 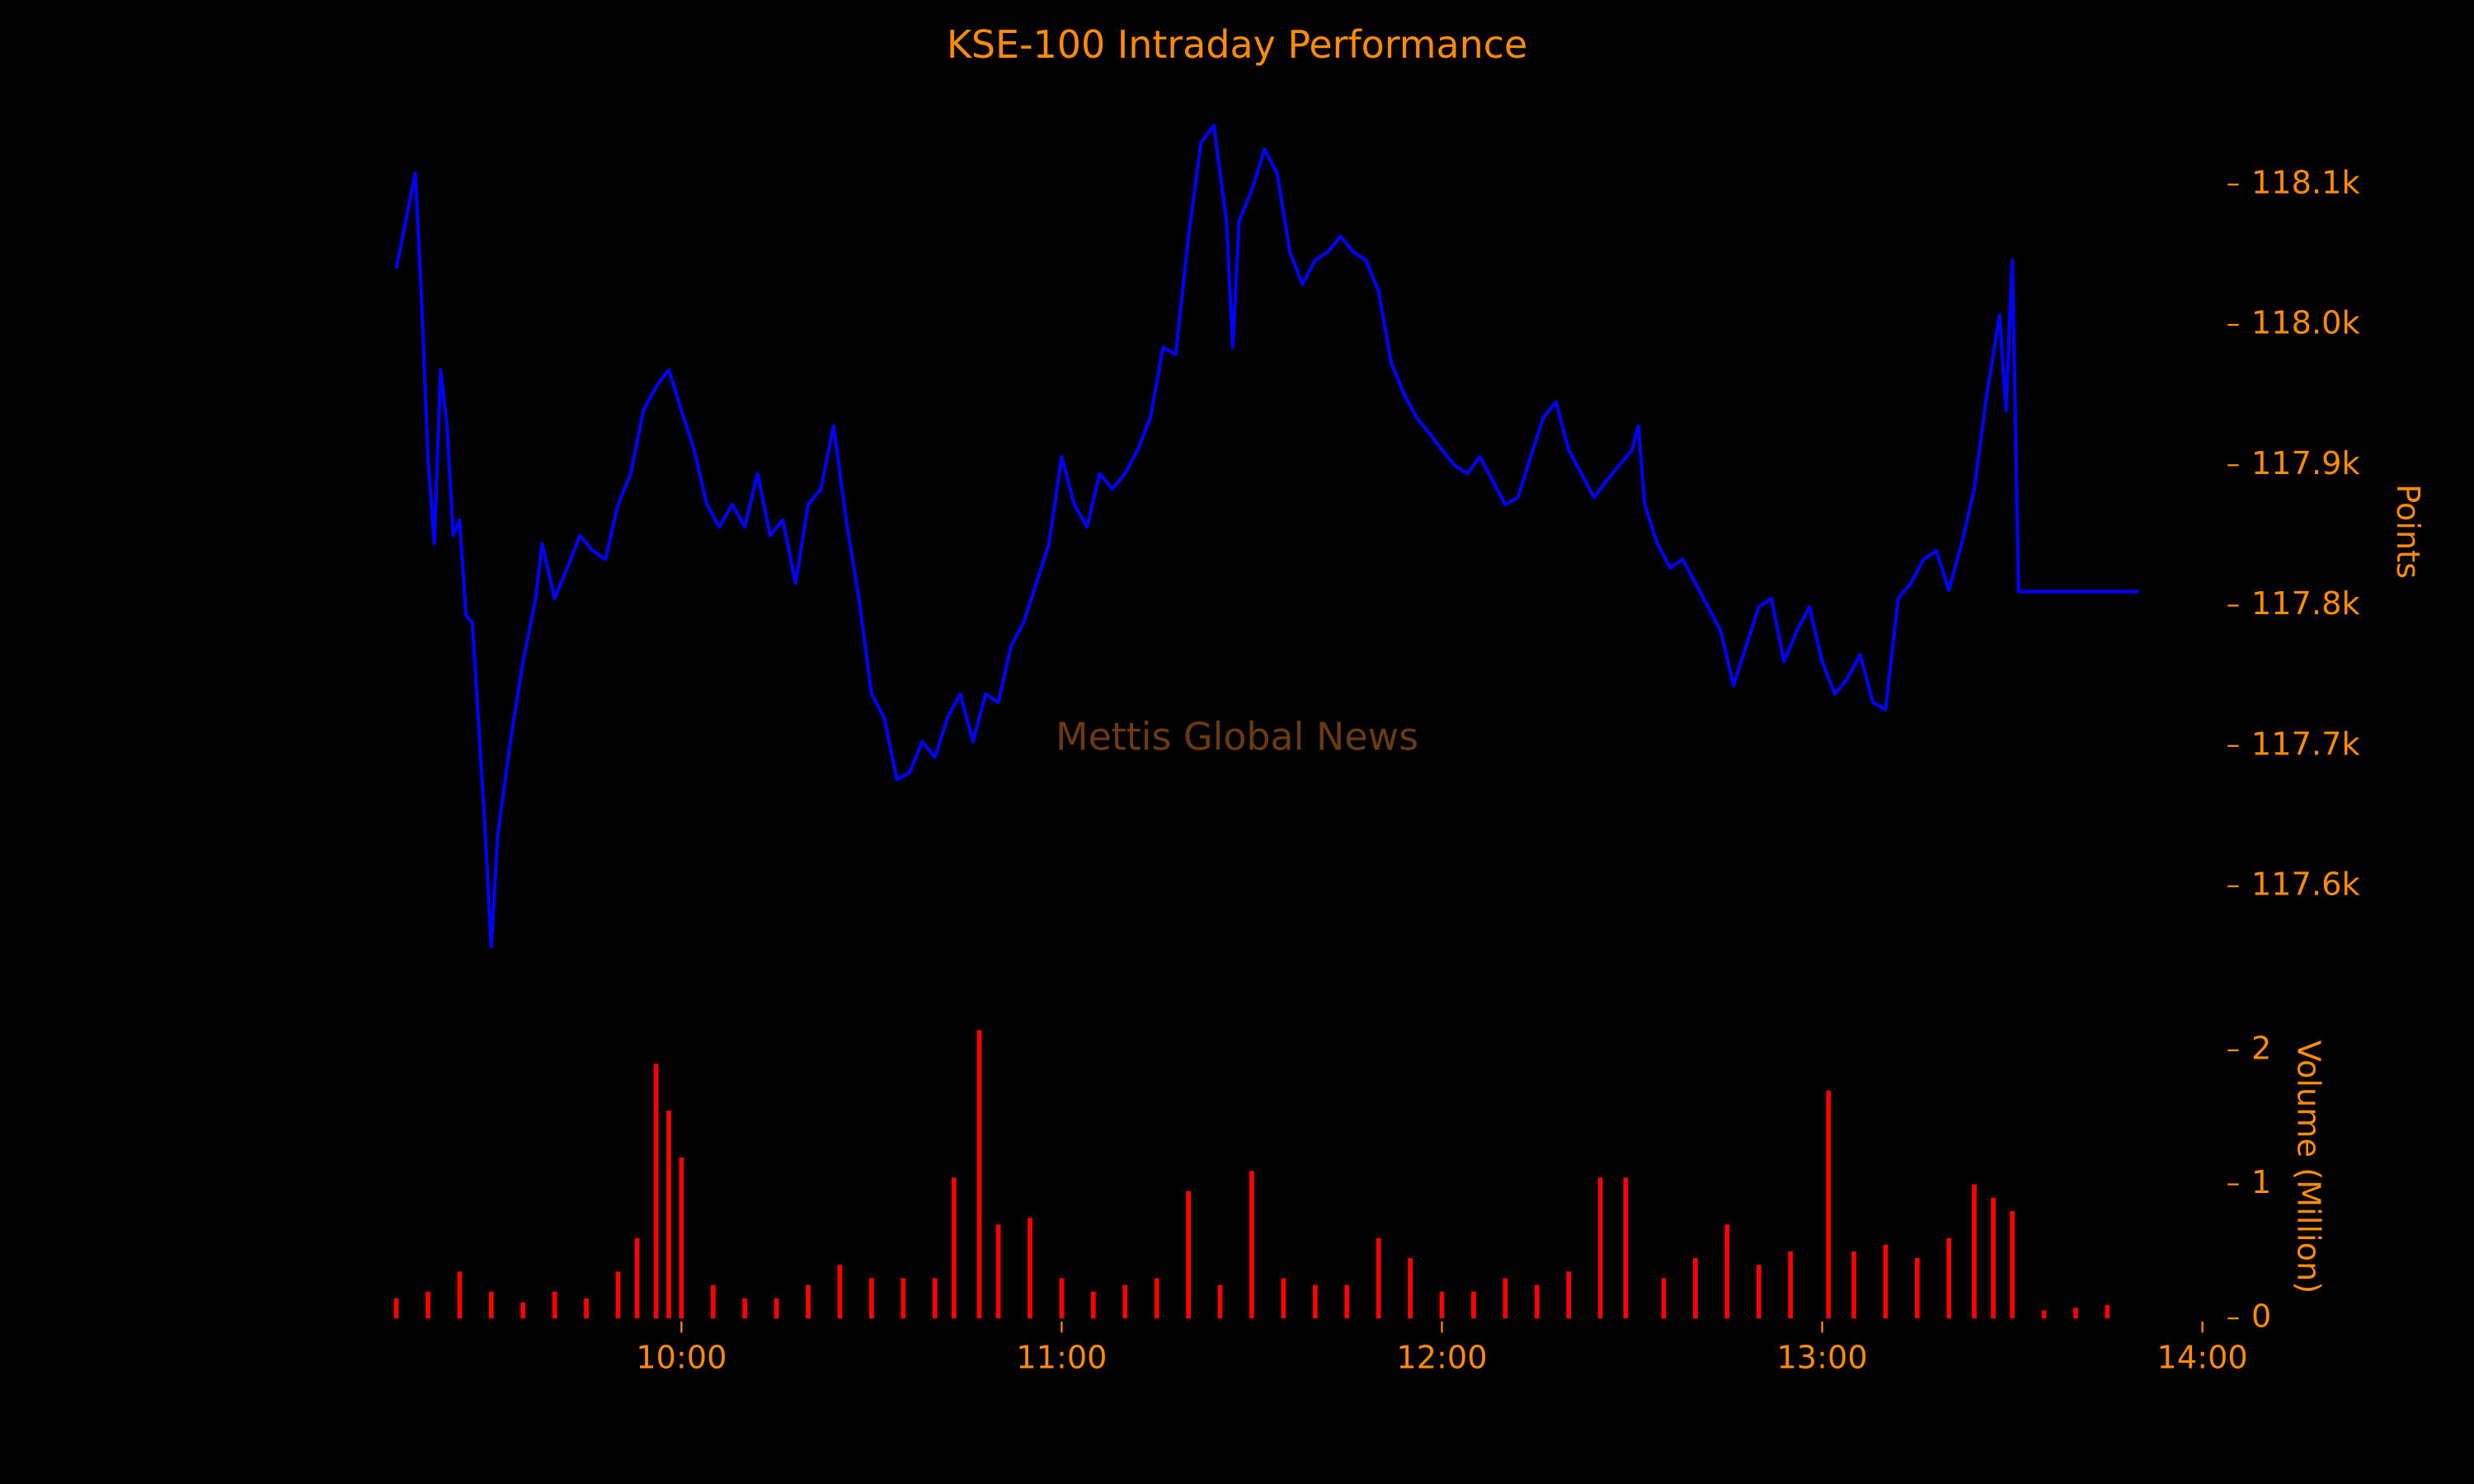 I want to click on y-tick-label: 117.8k, so click(x=2306, y=603).